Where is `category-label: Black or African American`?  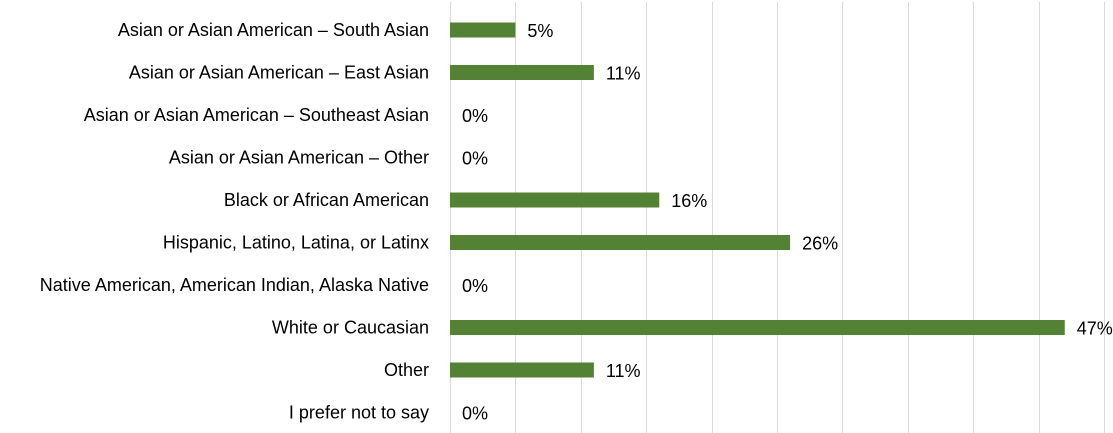
category-label: Black or African American is located at coordinates (326, 200).